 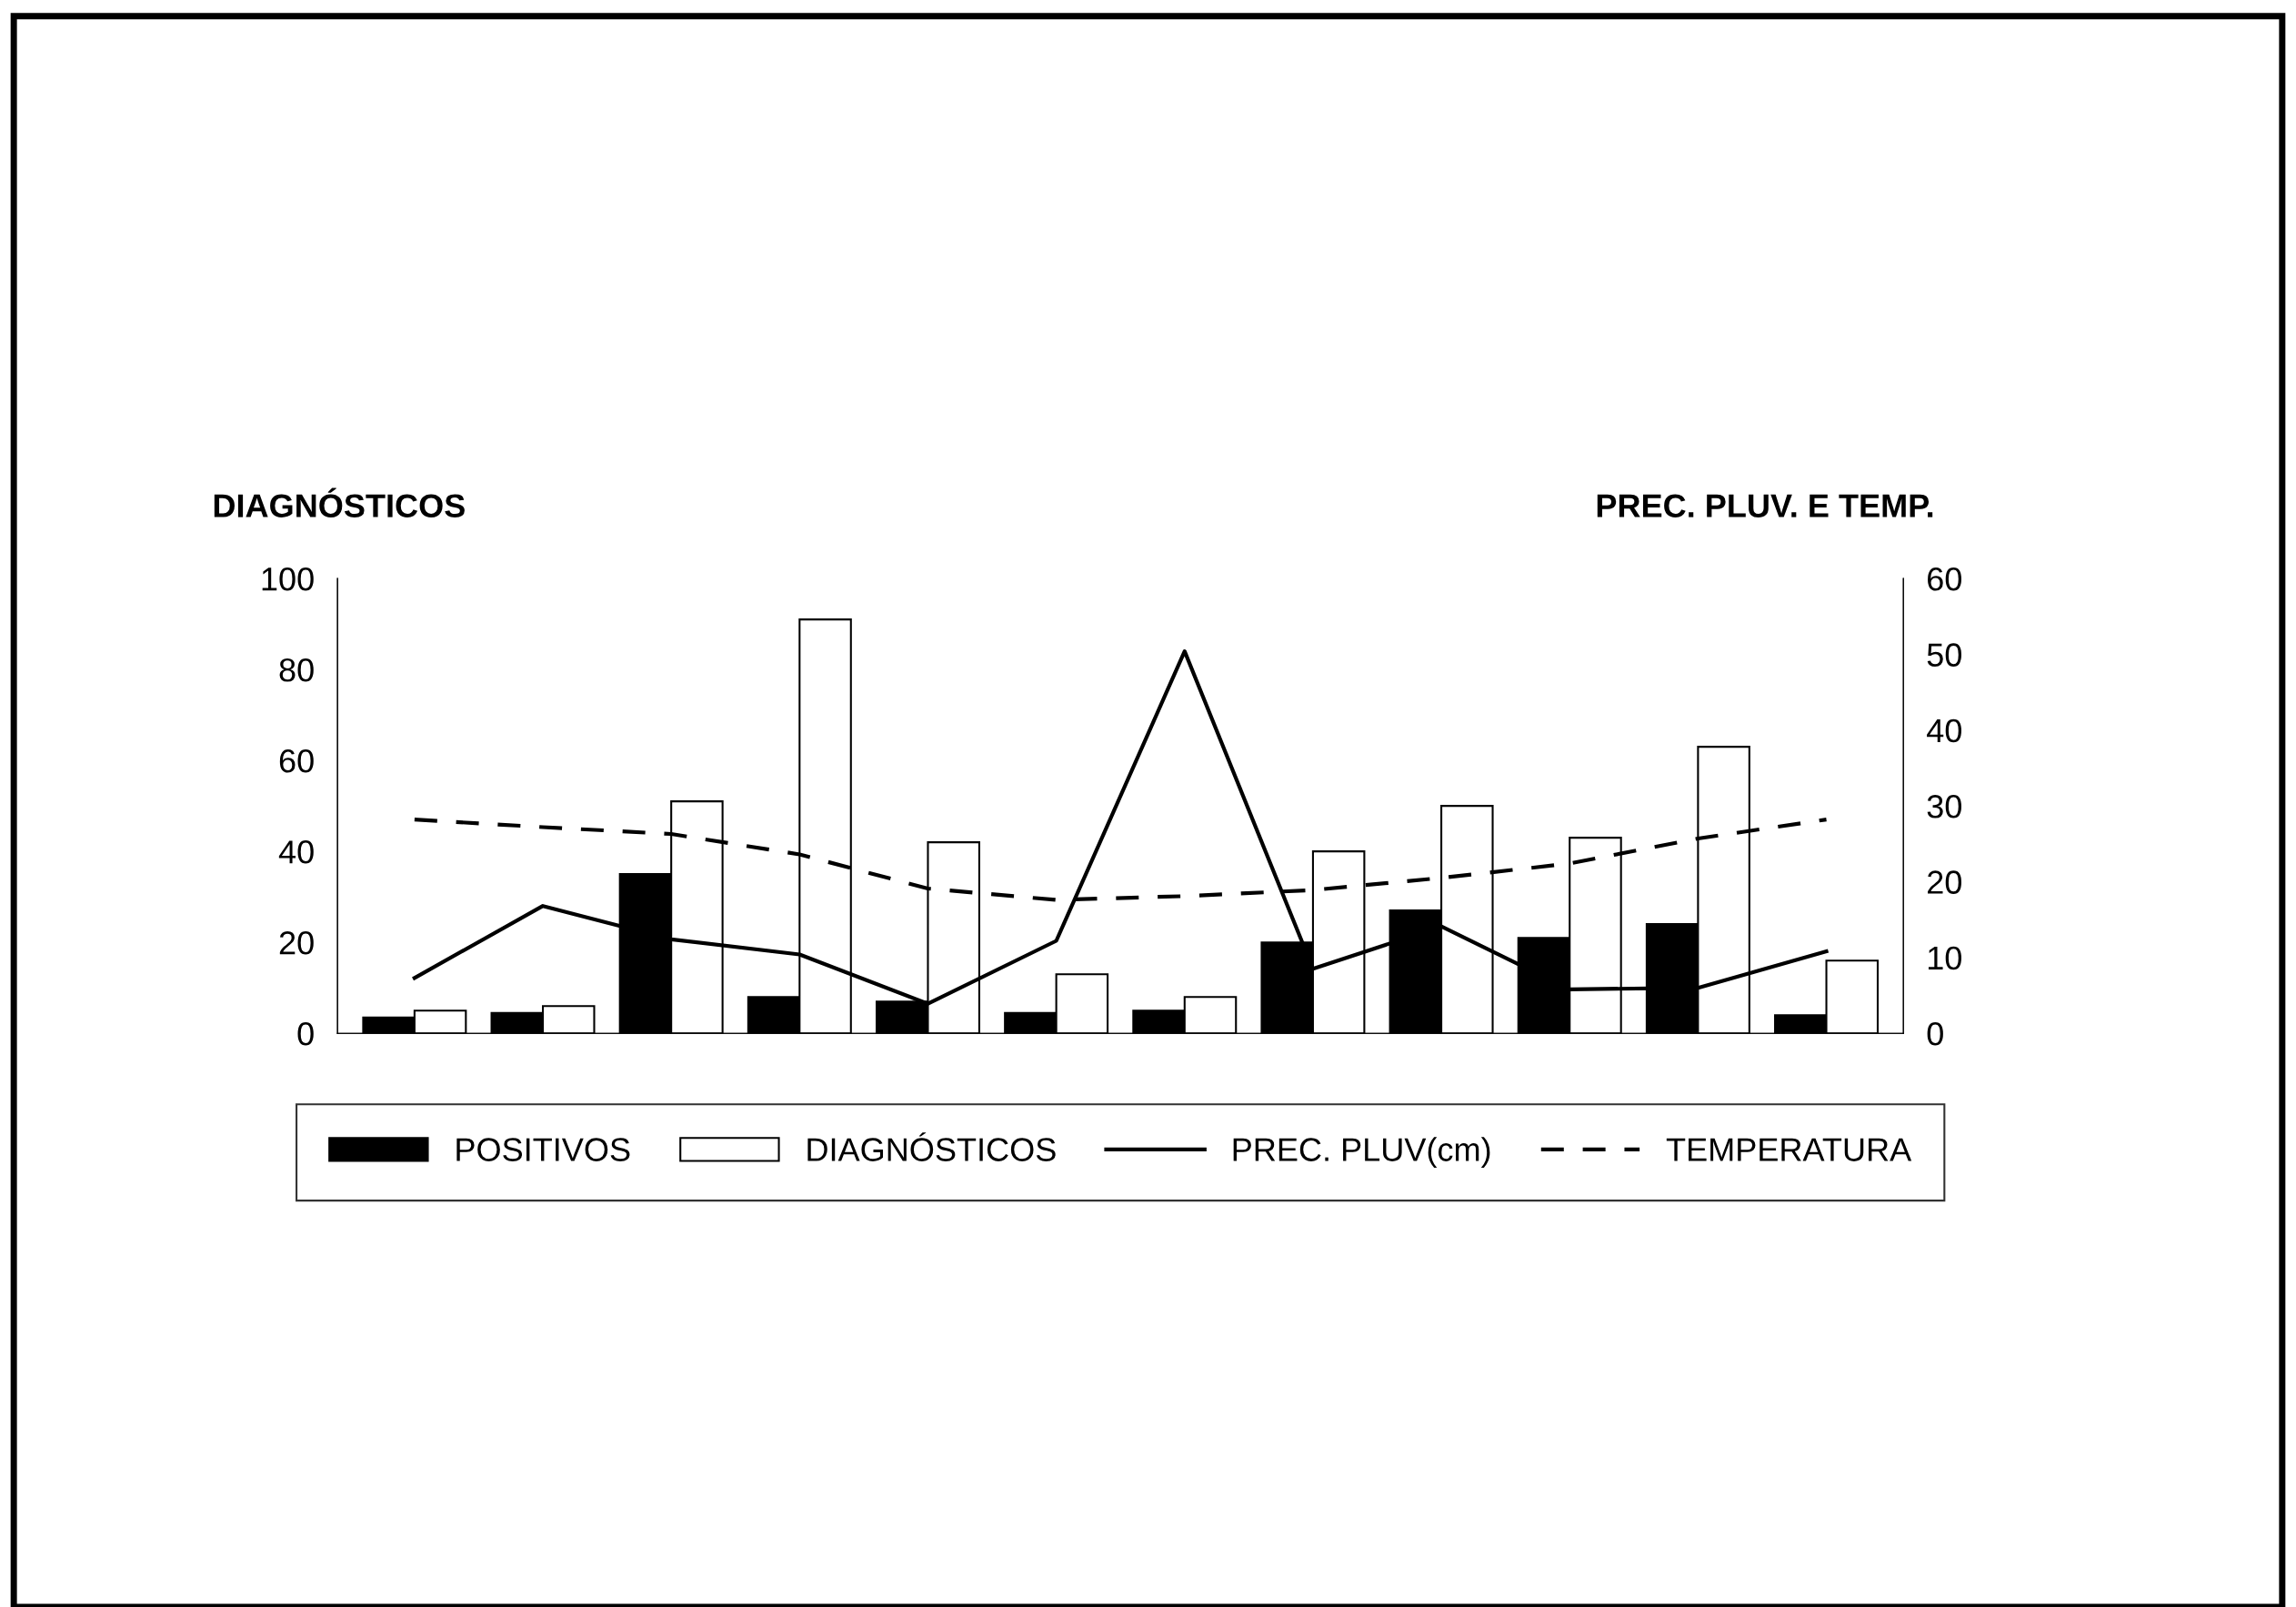 What do you see at coordinates (931, 1147) in the screenshot?
I see `legend-label: DIAGNÓSTICOS` at bounding box center [931, 1147].